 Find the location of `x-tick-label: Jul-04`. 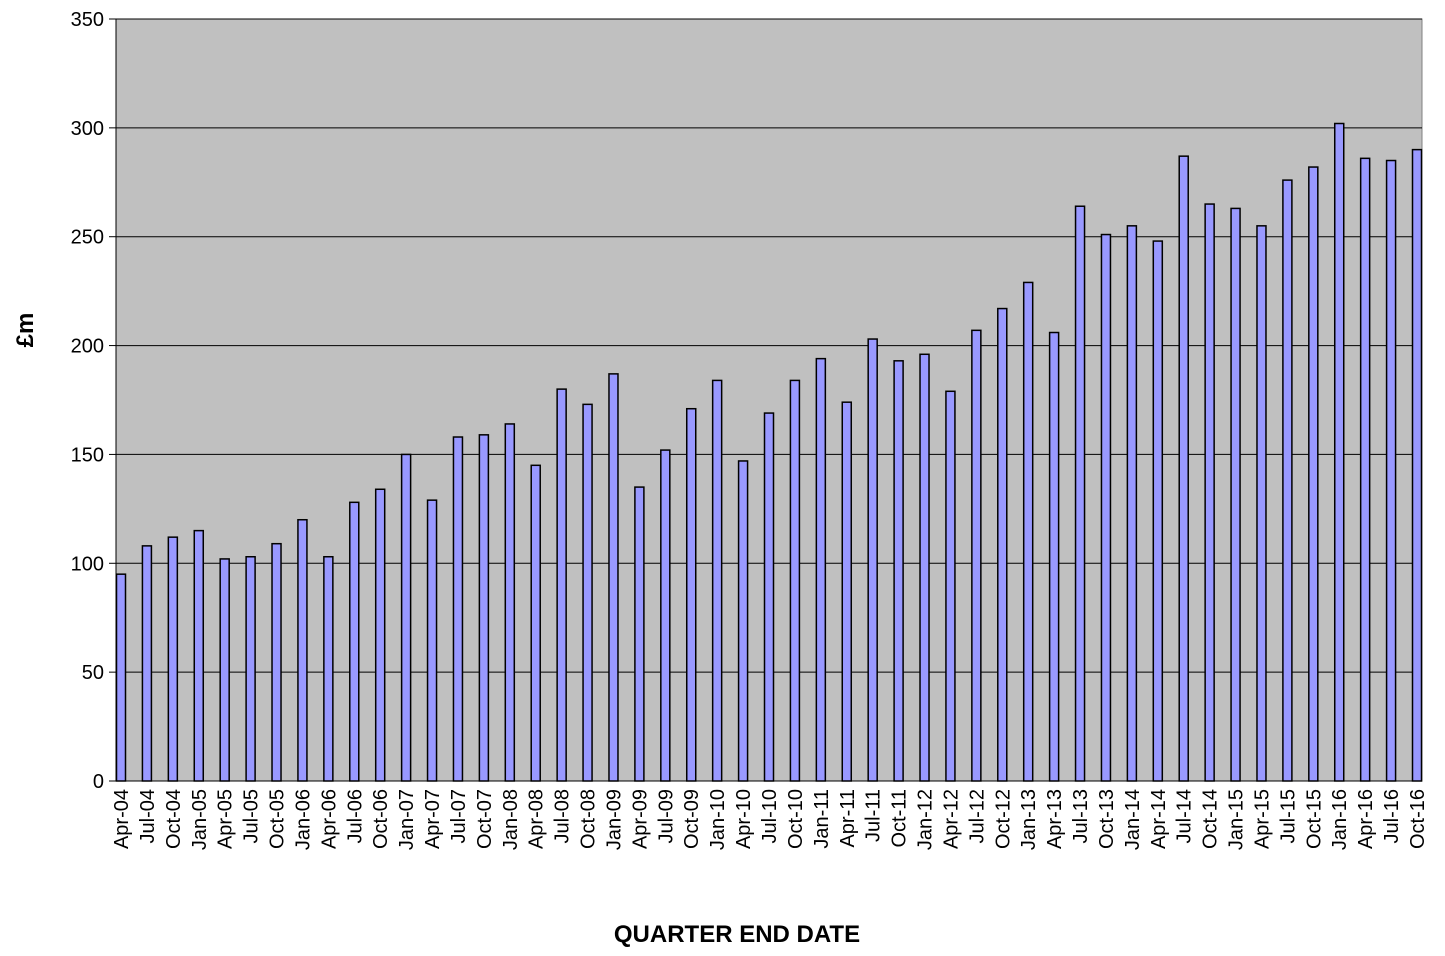

x-tick-label: Jul-04 is located at coordinates (148, 816).